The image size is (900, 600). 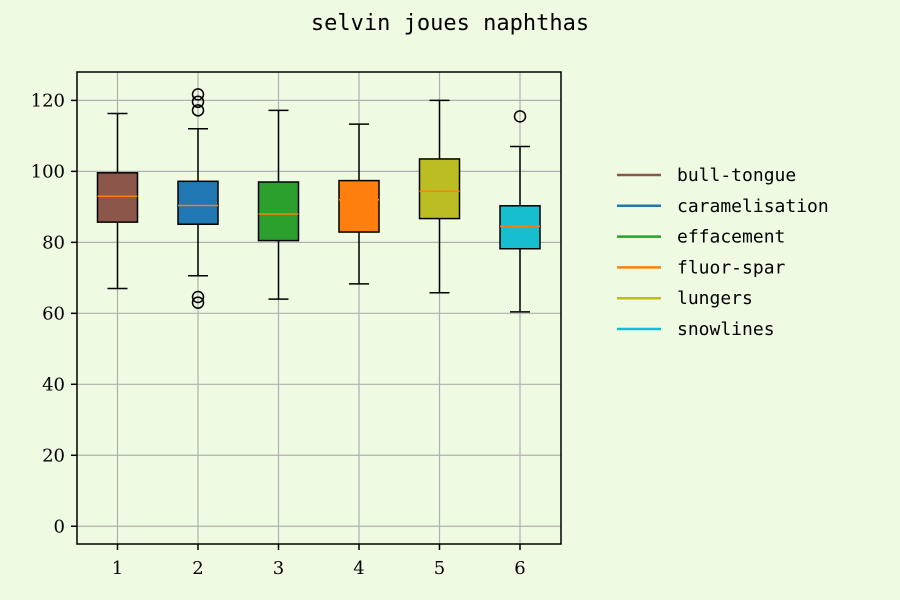 I want to click on x-tick-label: 5, so click(x=439, y=568).